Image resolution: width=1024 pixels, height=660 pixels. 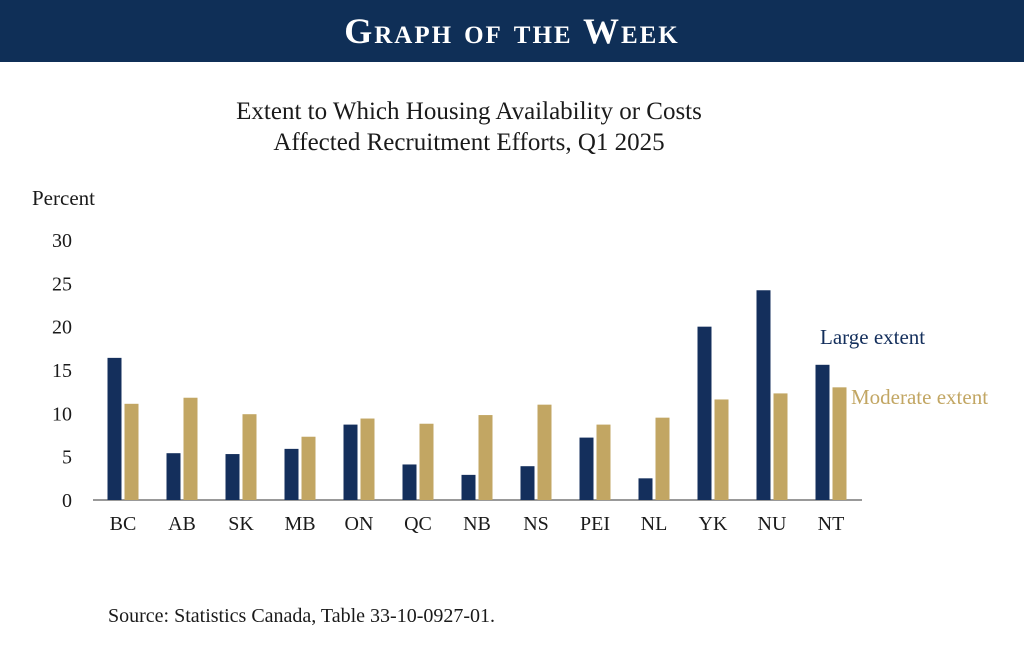 I want to click on bar-moderate-sk, so click(x=249, y=457).